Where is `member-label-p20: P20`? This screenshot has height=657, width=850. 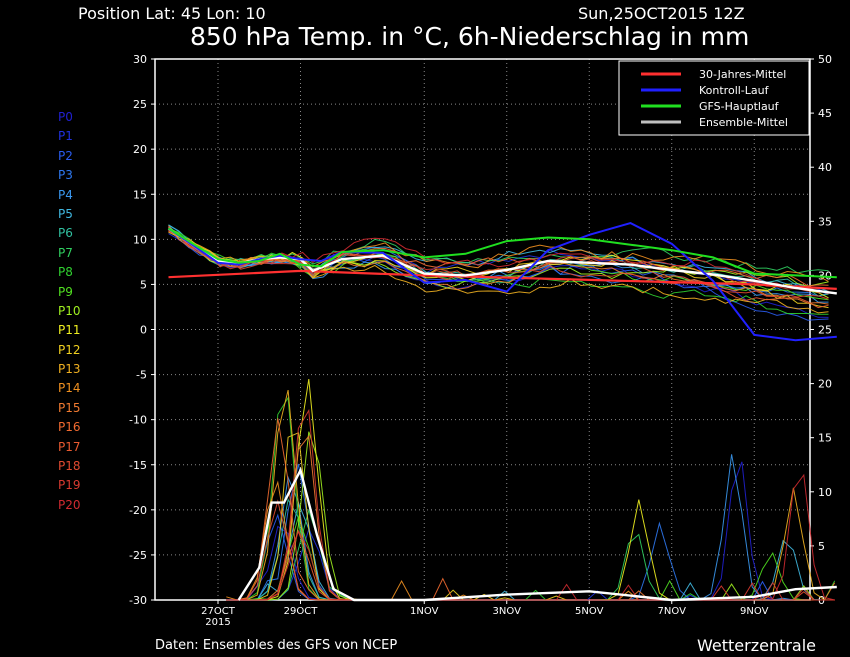
member-label-p20: P20 is located at coordinates (69, 504).